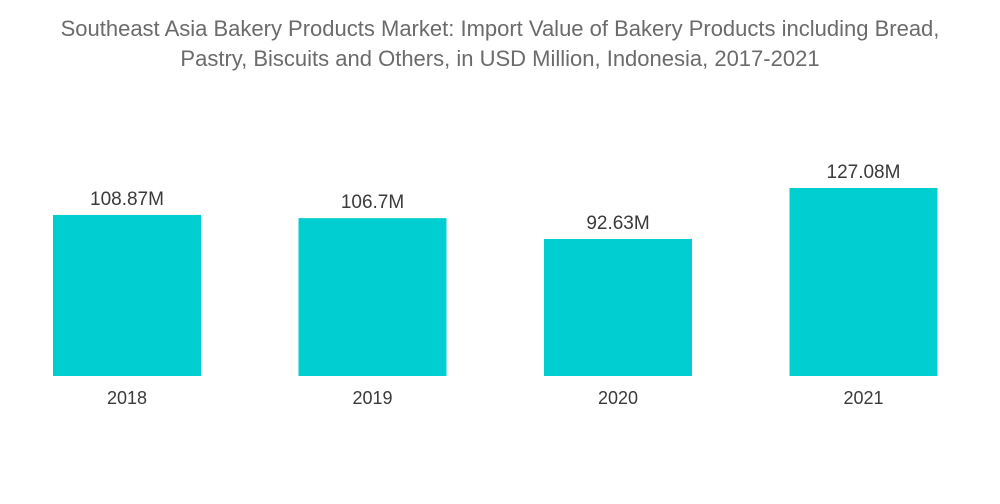 Image resolution: width=1000 pixels, height=504 pixels. Describe the element at coordinates (618, 307) in the screenshot. I see `bar-2020` at that location.